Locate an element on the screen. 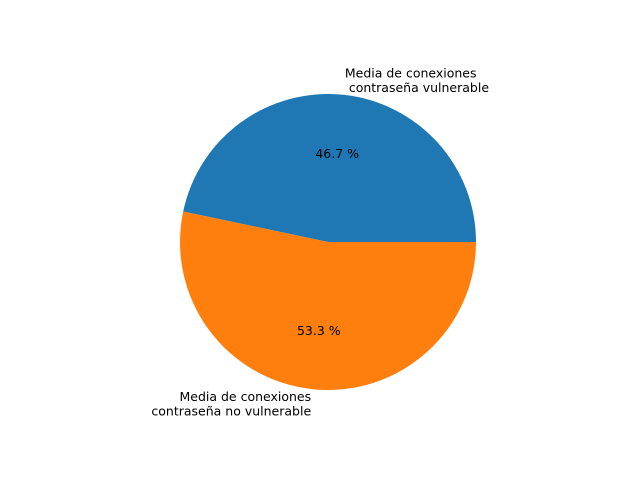 This screenshot has height=485, width=640. pie-slice-label-0-line-1: contraseña vulnerable is located at coordinates (417, 87).